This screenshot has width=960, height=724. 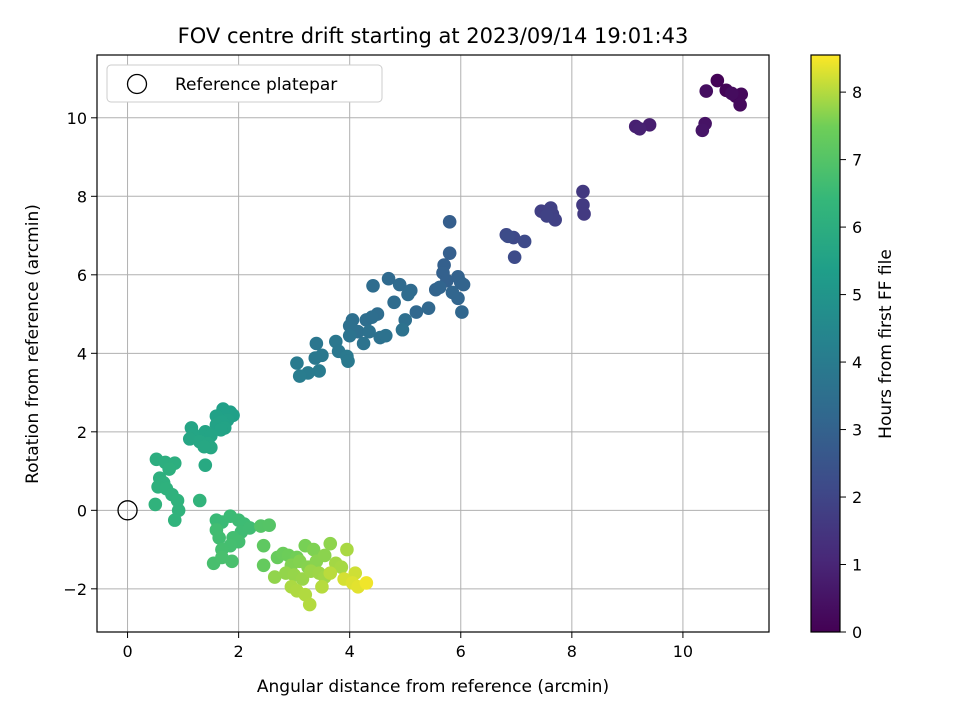 What do you see at coordinates (256, 85) in the screenshot?
I see `legend-reference-label: Reference platepar` at bounding box center [256, 85].